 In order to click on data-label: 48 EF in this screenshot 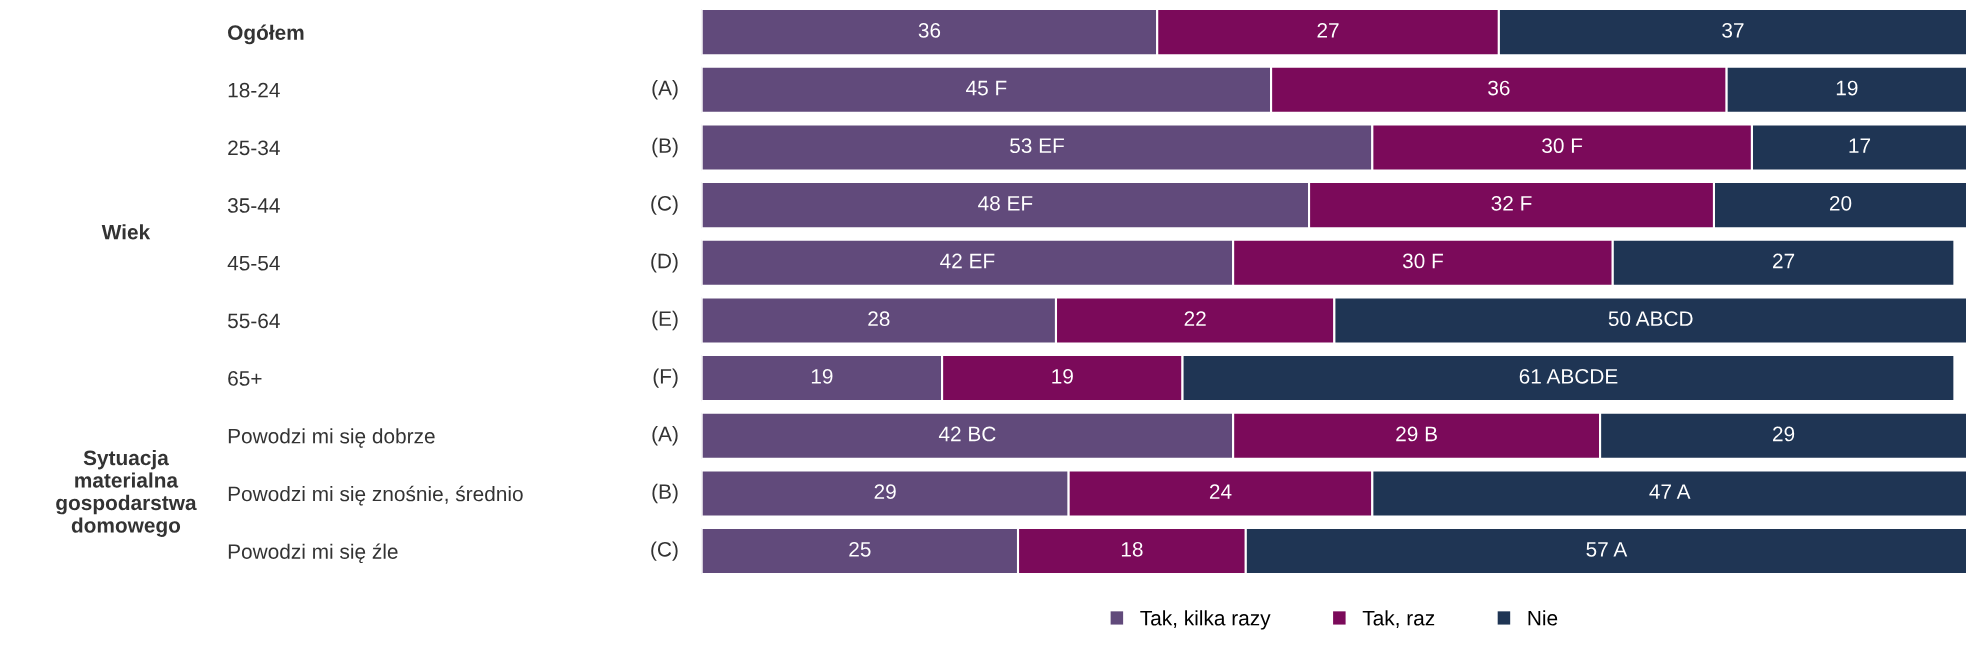, I will do `click(1005, 203)`.